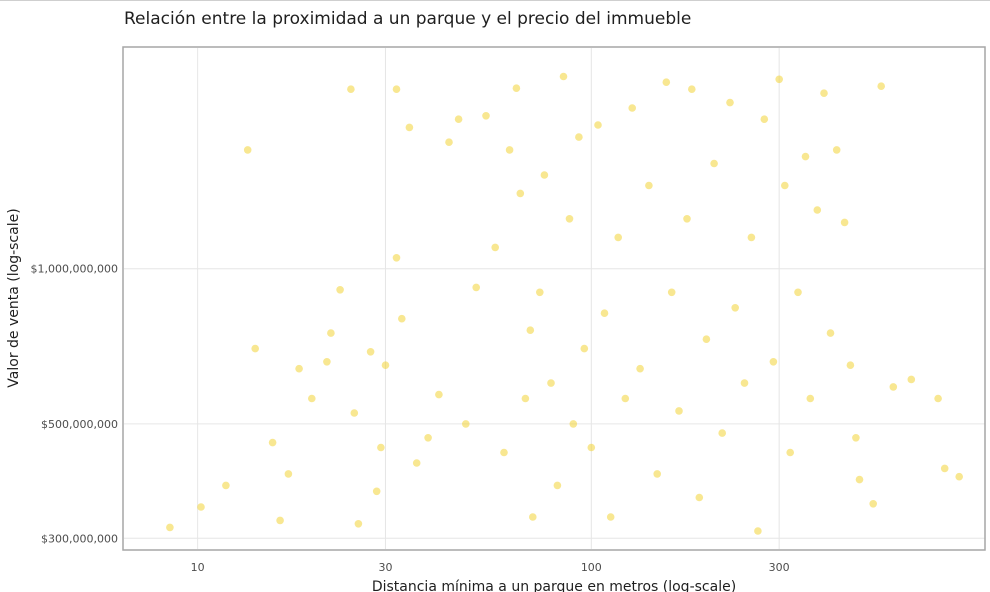 The image size is (990, 592). What do you see at coordinates (198, 567) in the screenshot?
I see `x-tick-label: 10` at bounding box center [198, 567].